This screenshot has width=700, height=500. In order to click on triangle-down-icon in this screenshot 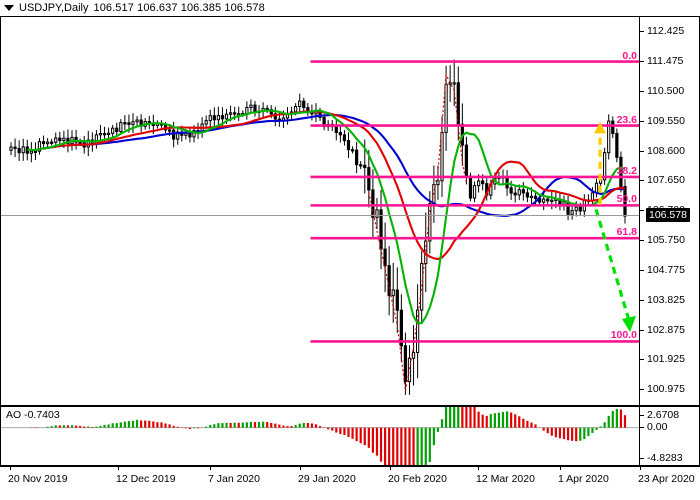, I will do `click(9, 8)`.